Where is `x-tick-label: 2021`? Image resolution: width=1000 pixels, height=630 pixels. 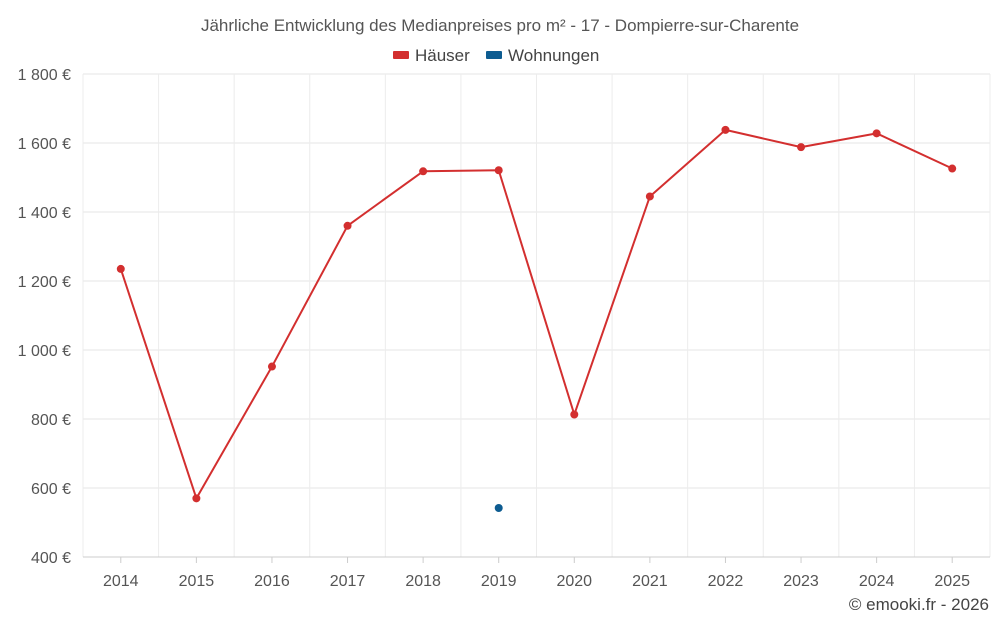
x-tick-label: 2021 is located at coordinates (650, 581).